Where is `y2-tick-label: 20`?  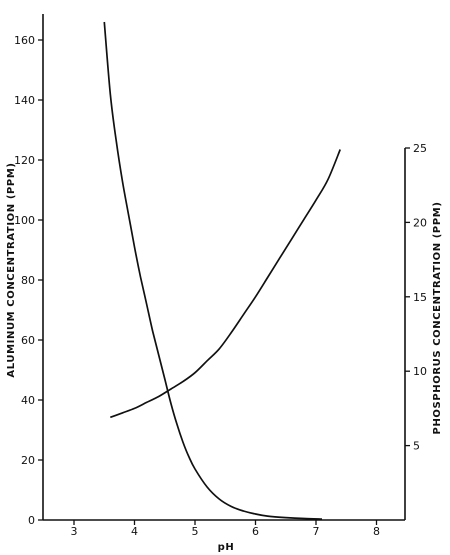 y2-tick-label: 20 is located at coordinates (420, 222).